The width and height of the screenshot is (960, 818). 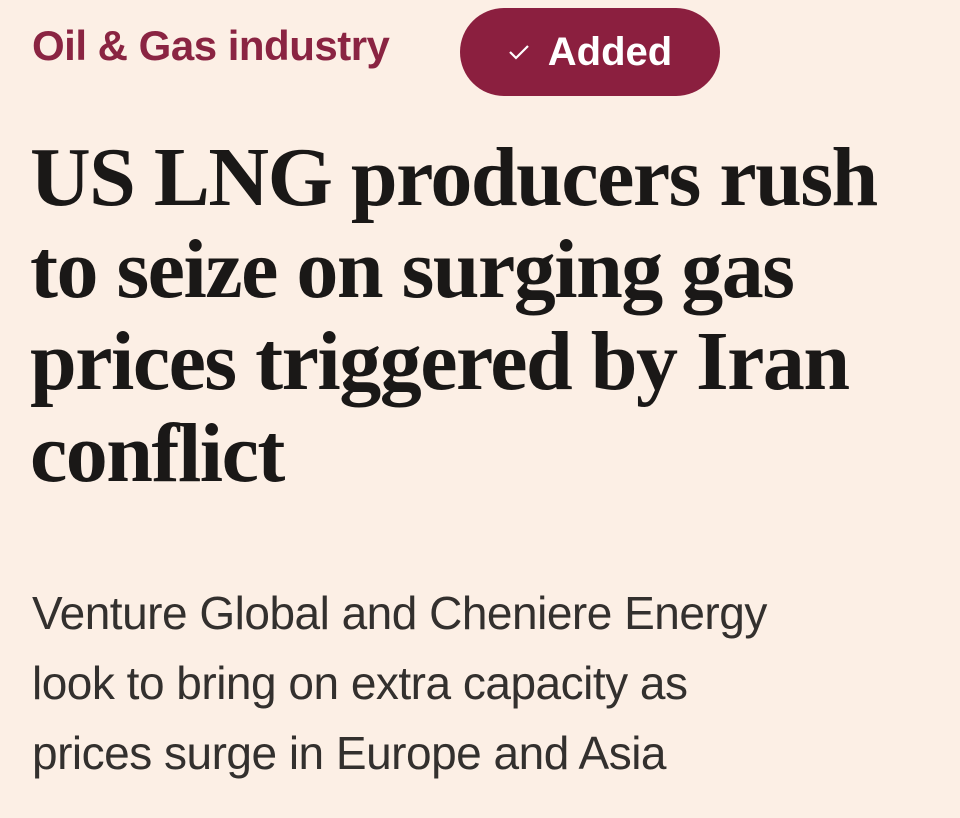 What do you see at coordinates (440, 361) in the screenshot?
I see `headline-line: prices triggered by Iran` at bounding box center [440, 361].